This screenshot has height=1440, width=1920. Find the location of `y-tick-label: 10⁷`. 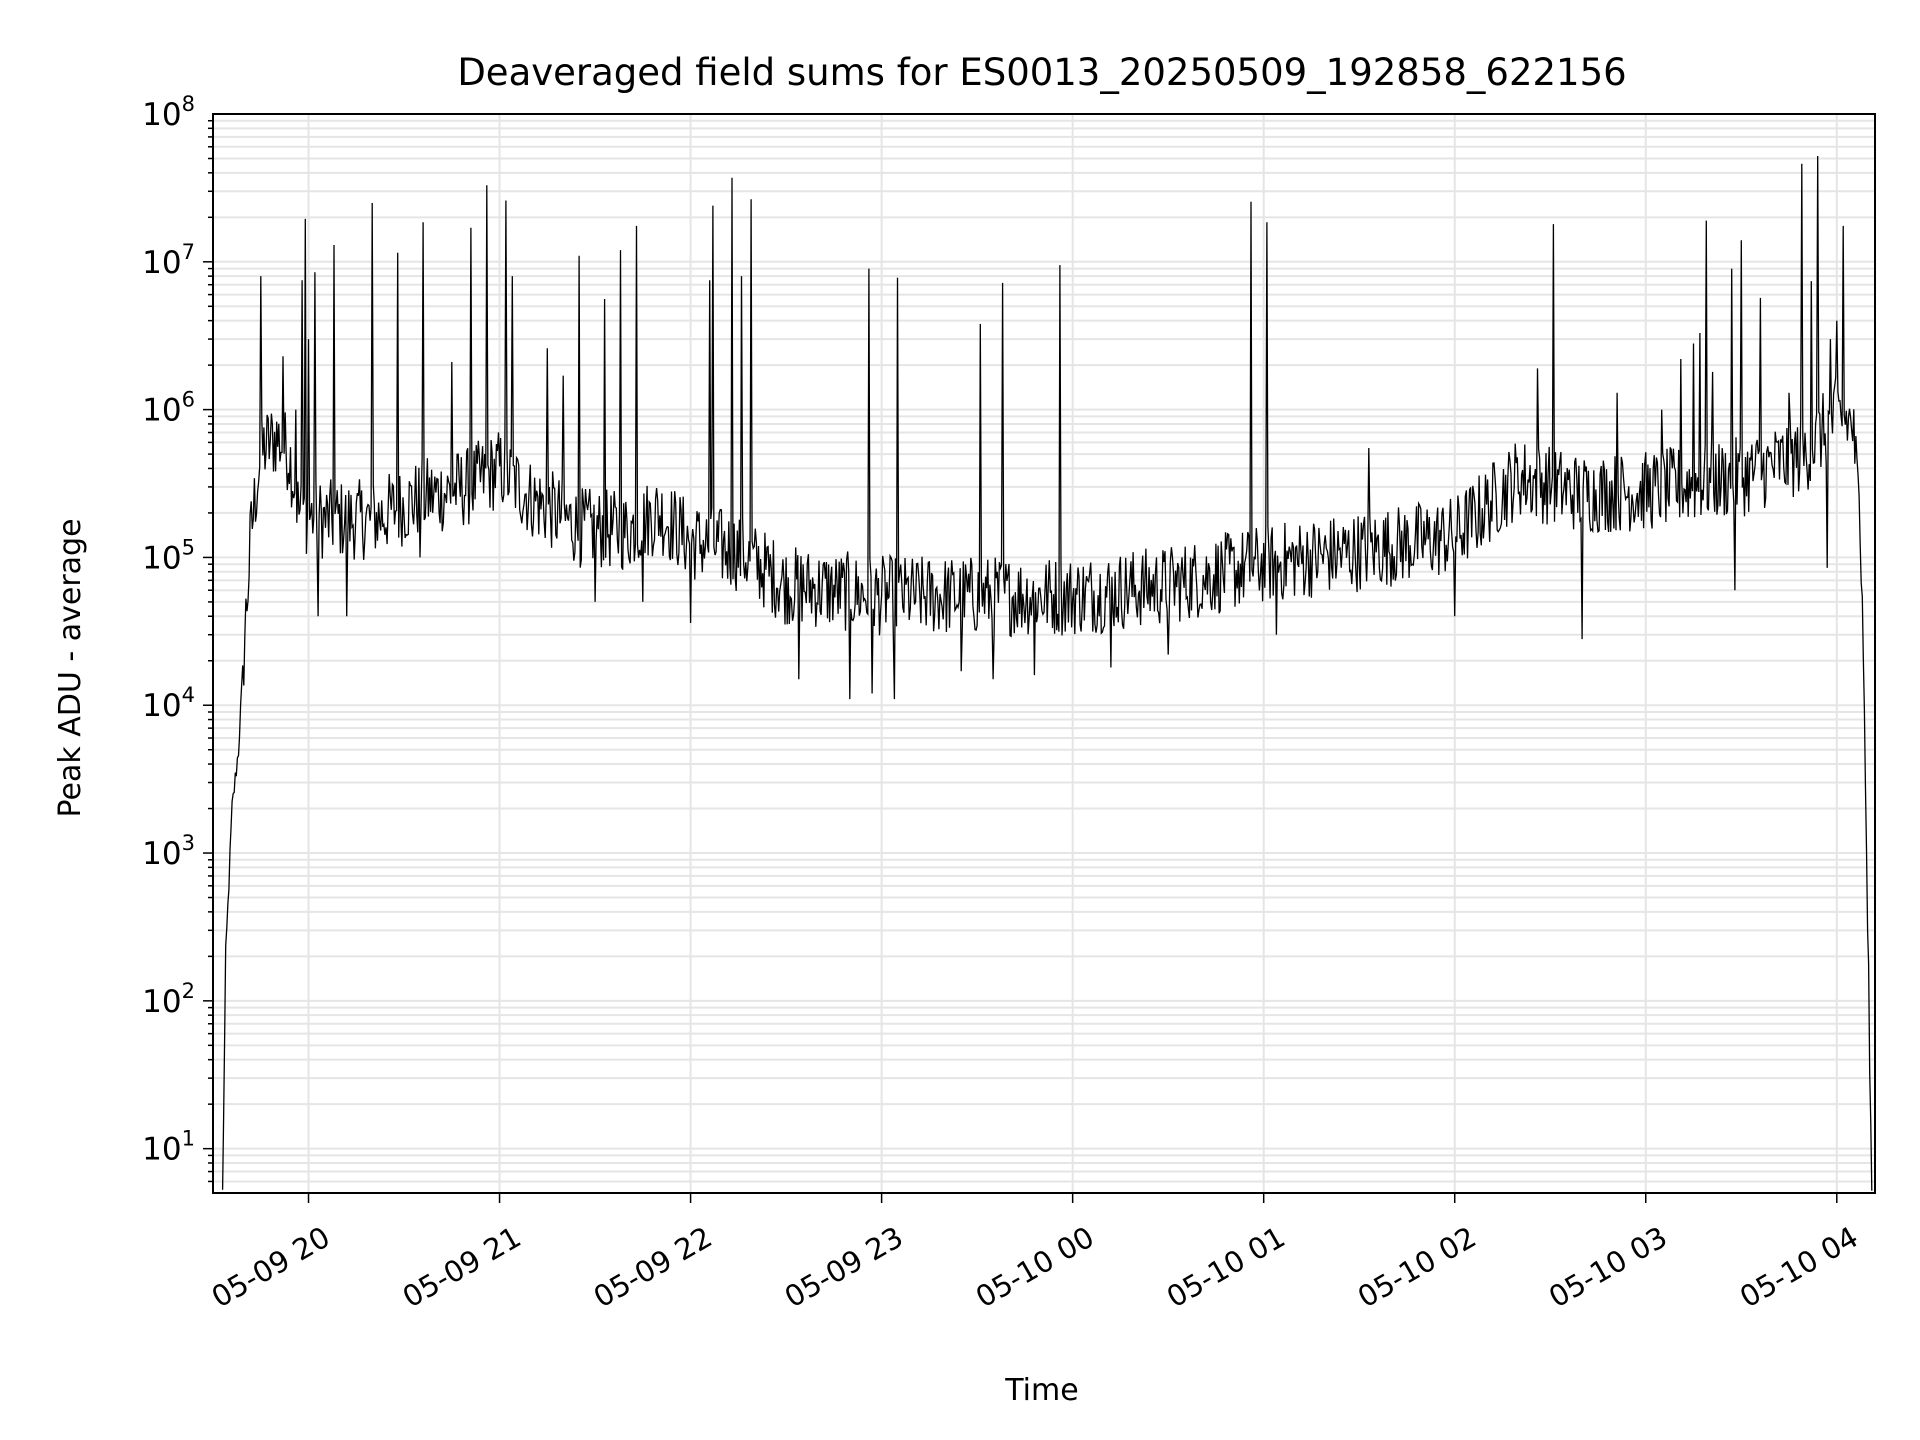

y-tick-label: 10⁷ is located at coordinates (168, 260).